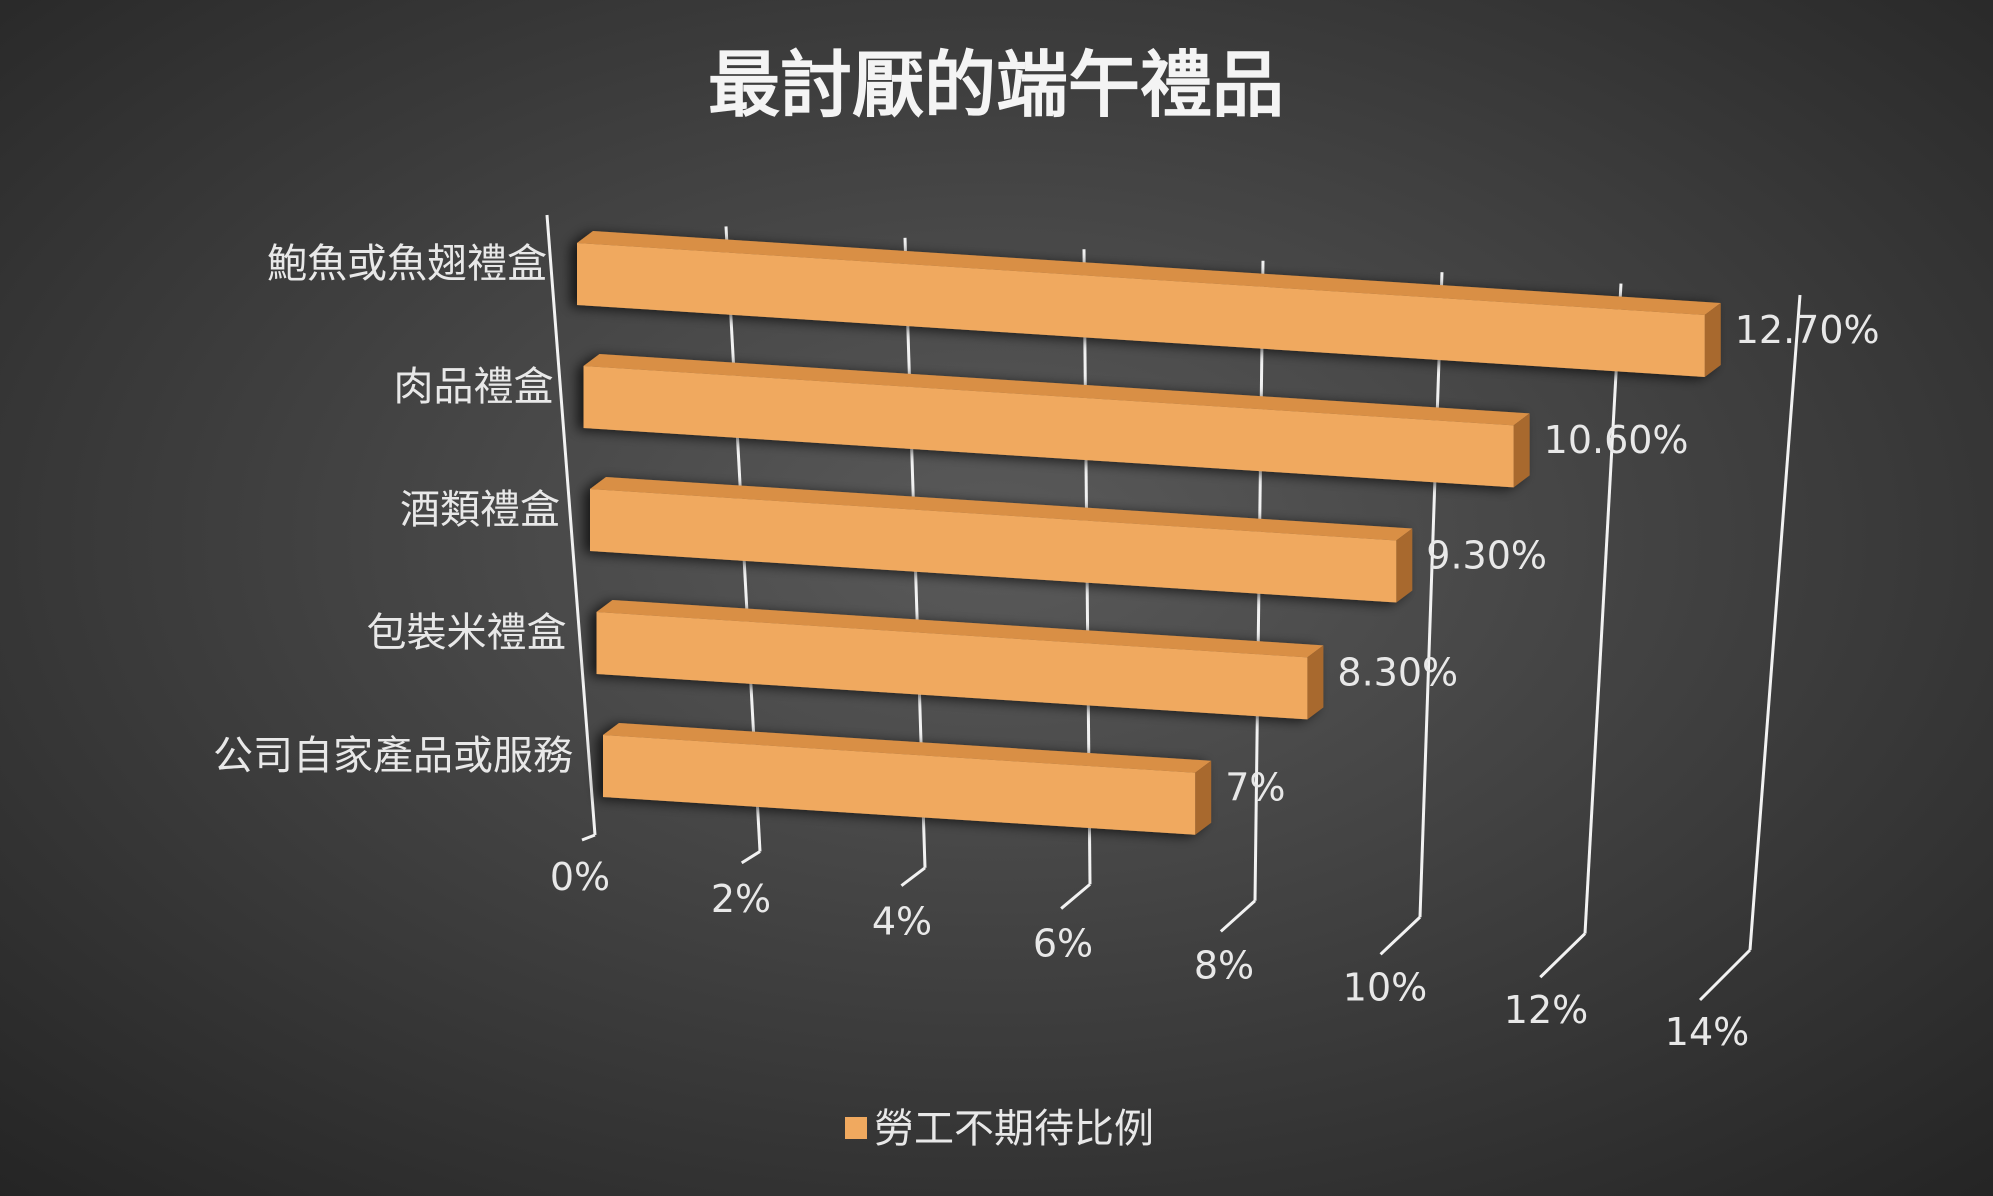 Image resolution: width=1993 pixels, height=1196 pixels. Describe the element at coordinates (393, 756) in the screenshot. I see `category-label: 公司自家產品或服務` at that location.